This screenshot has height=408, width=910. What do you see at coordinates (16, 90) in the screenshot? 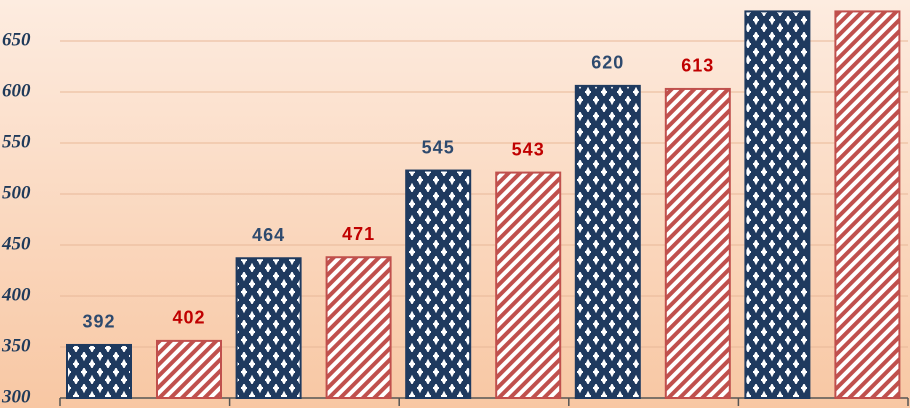
I see `y-tick-label: 600` at bounding box center [16, 90].